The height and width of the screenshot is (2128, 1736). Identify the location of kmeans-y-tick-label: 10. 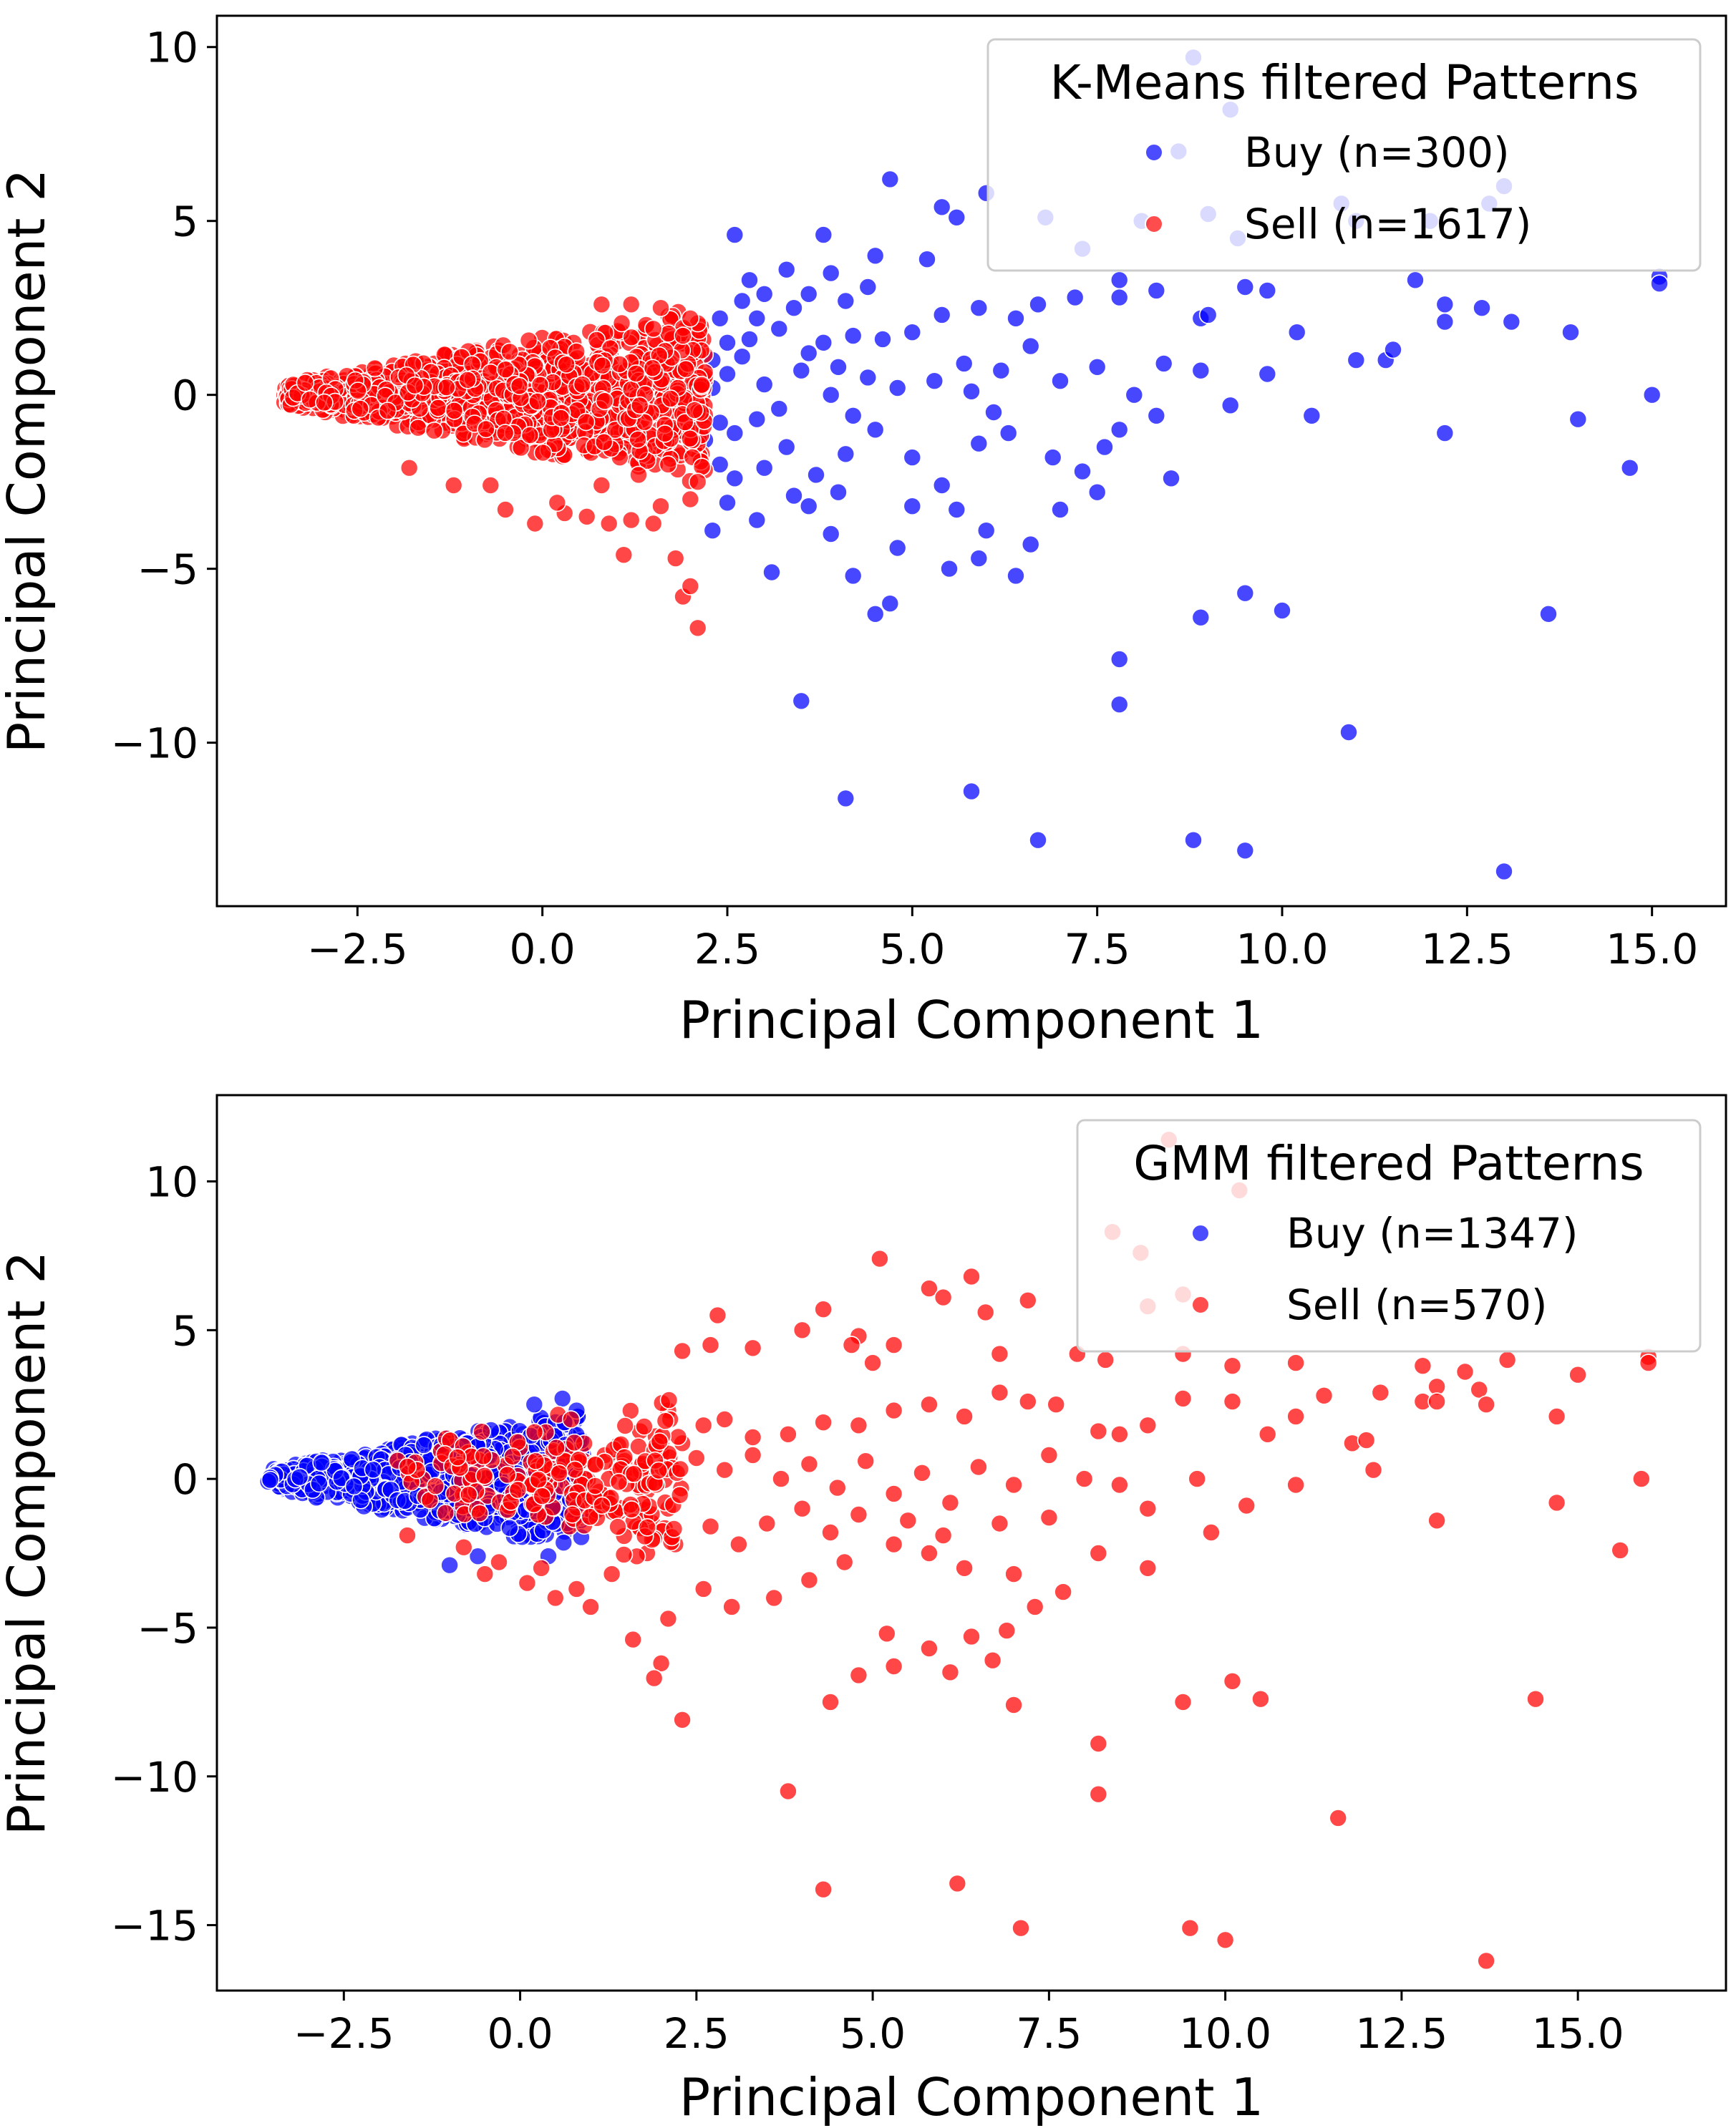
(171, 48).